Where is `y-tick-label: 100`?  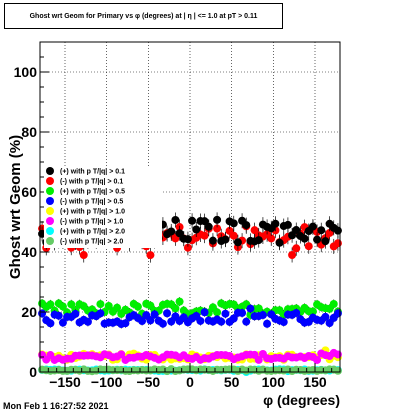 y-tick-label: 100 is located at coordinates (26, 72).